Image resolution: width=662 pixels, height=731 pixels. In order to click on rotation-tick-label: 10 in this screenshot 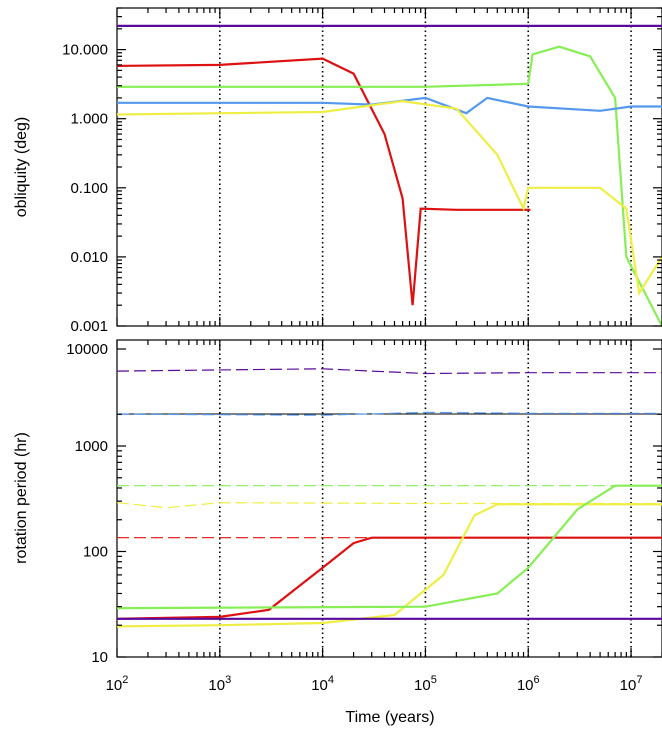, I will do `click(99, 657)`.